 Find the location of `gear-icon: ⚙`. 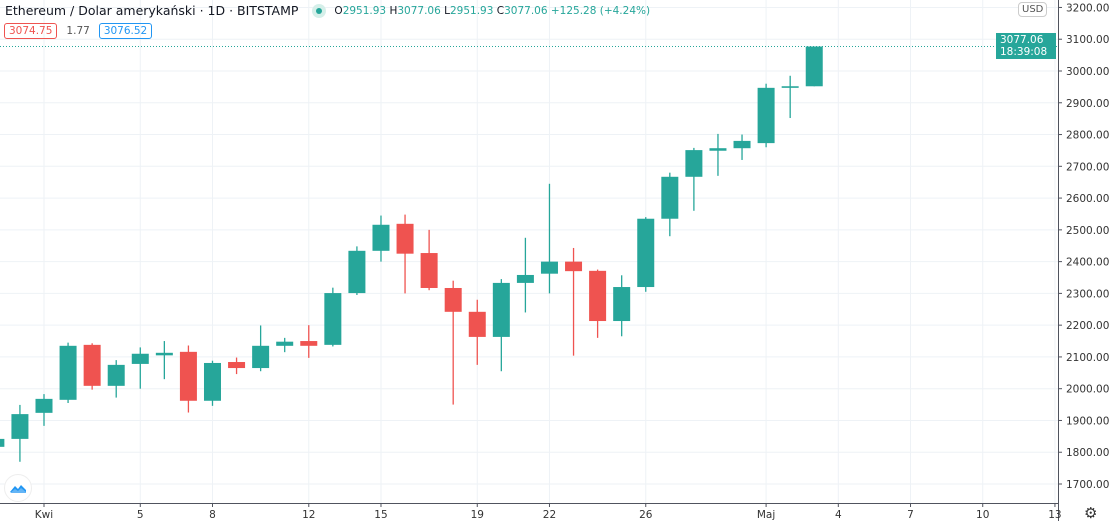

gear-icon: ⚙ is located at coordinates (1091, 513).